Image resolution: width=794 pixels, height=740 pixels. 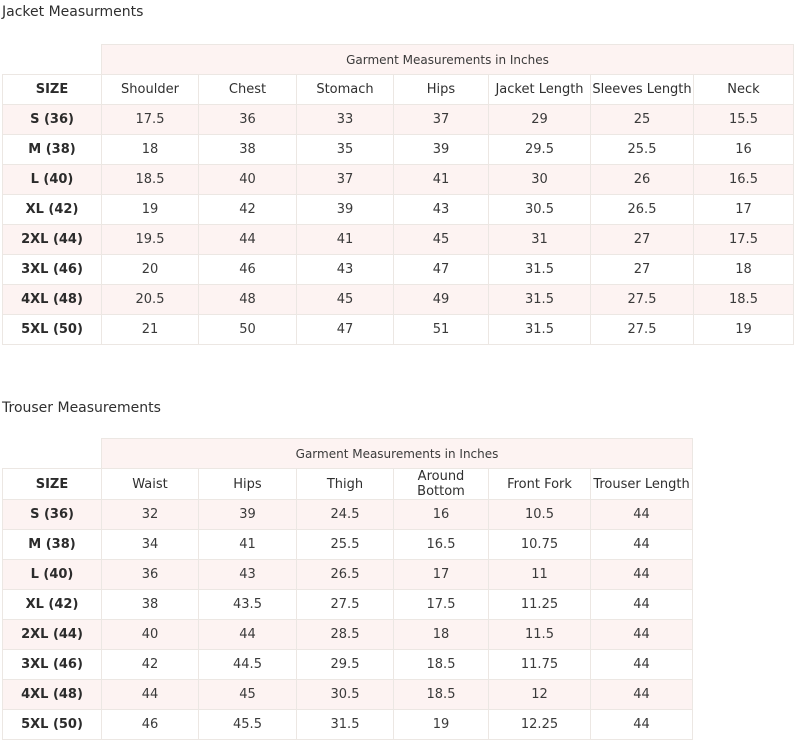 I want to click on trouser-measurement-cell: 28.5, so click(x=345, y=634).